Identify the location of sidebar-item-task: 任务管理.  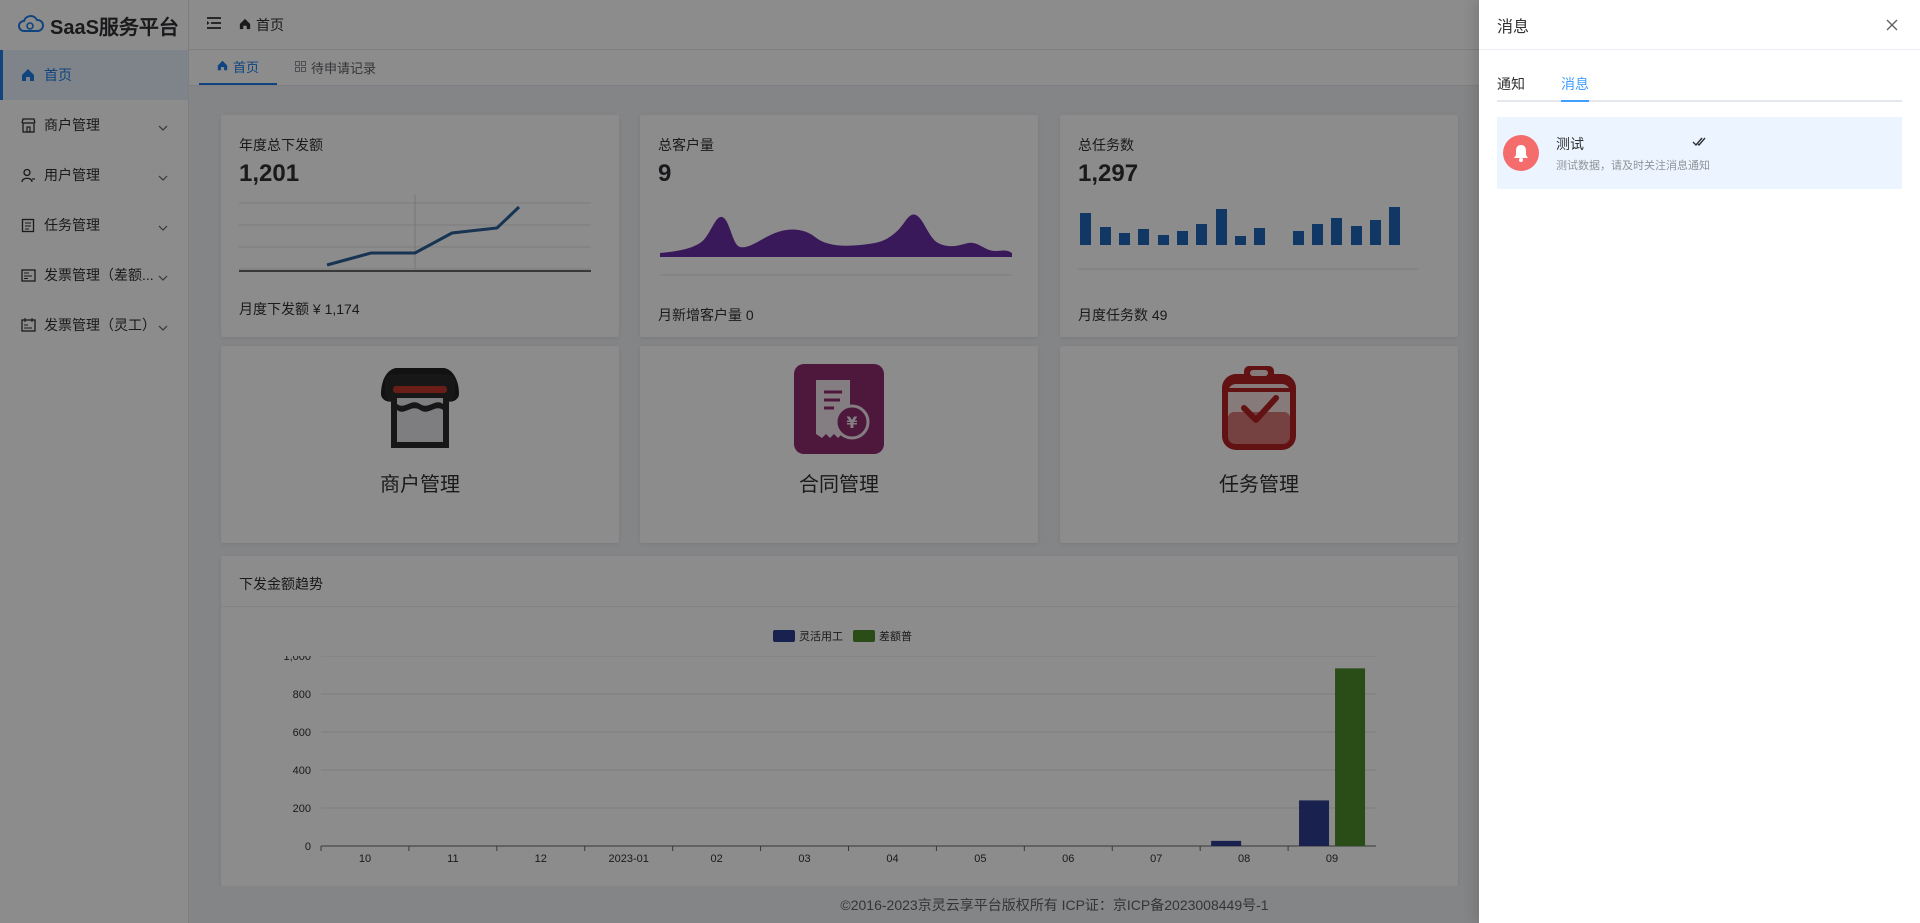
(94, 225).